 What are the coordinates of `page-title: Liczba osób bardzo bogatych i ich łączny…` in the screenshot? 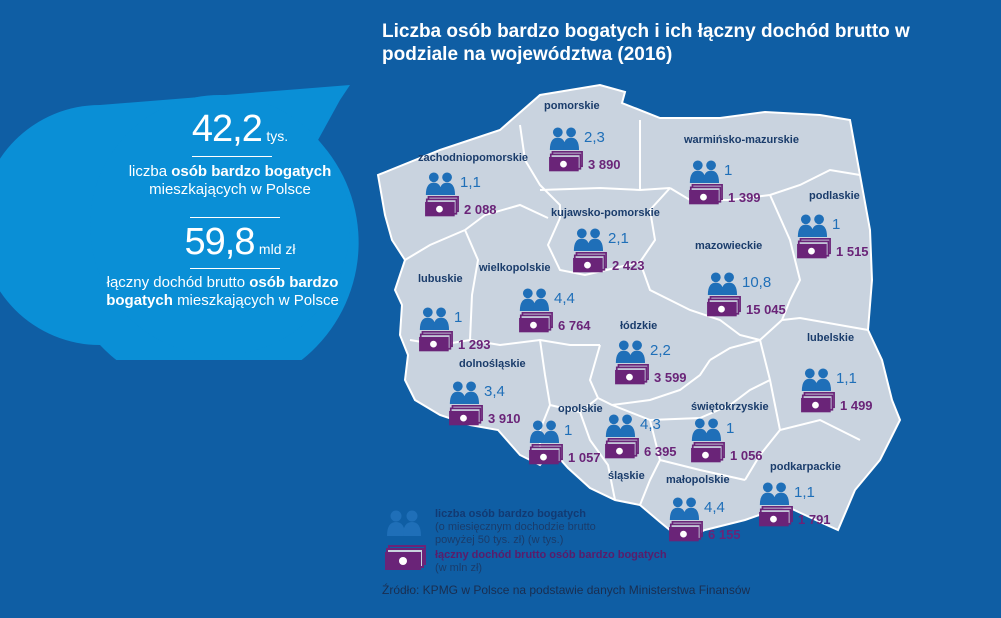 It's located at (646, 43).